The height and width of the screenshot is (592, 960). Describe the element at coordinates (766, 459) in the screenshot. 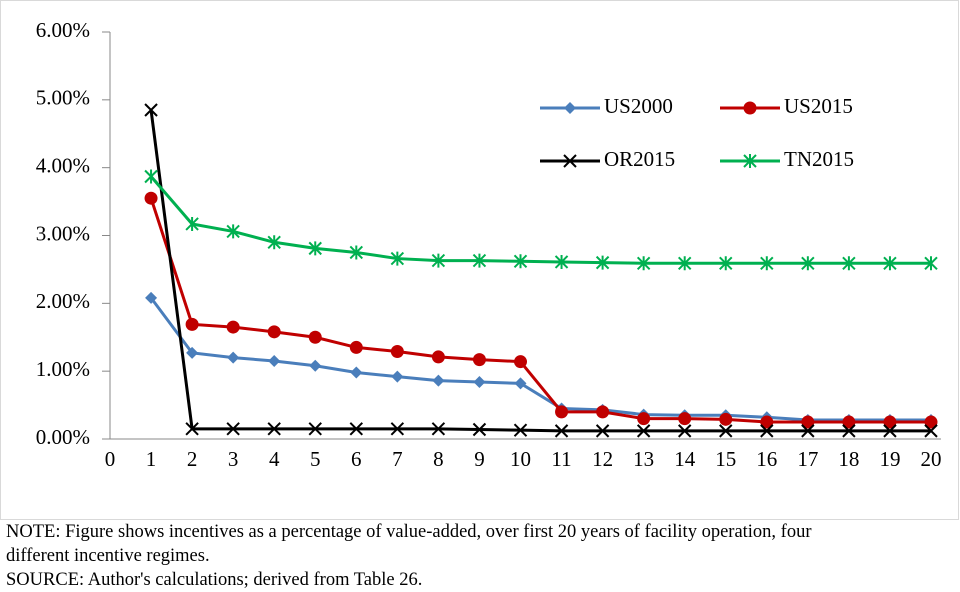

I see `x-tick-label: 16` at that location.